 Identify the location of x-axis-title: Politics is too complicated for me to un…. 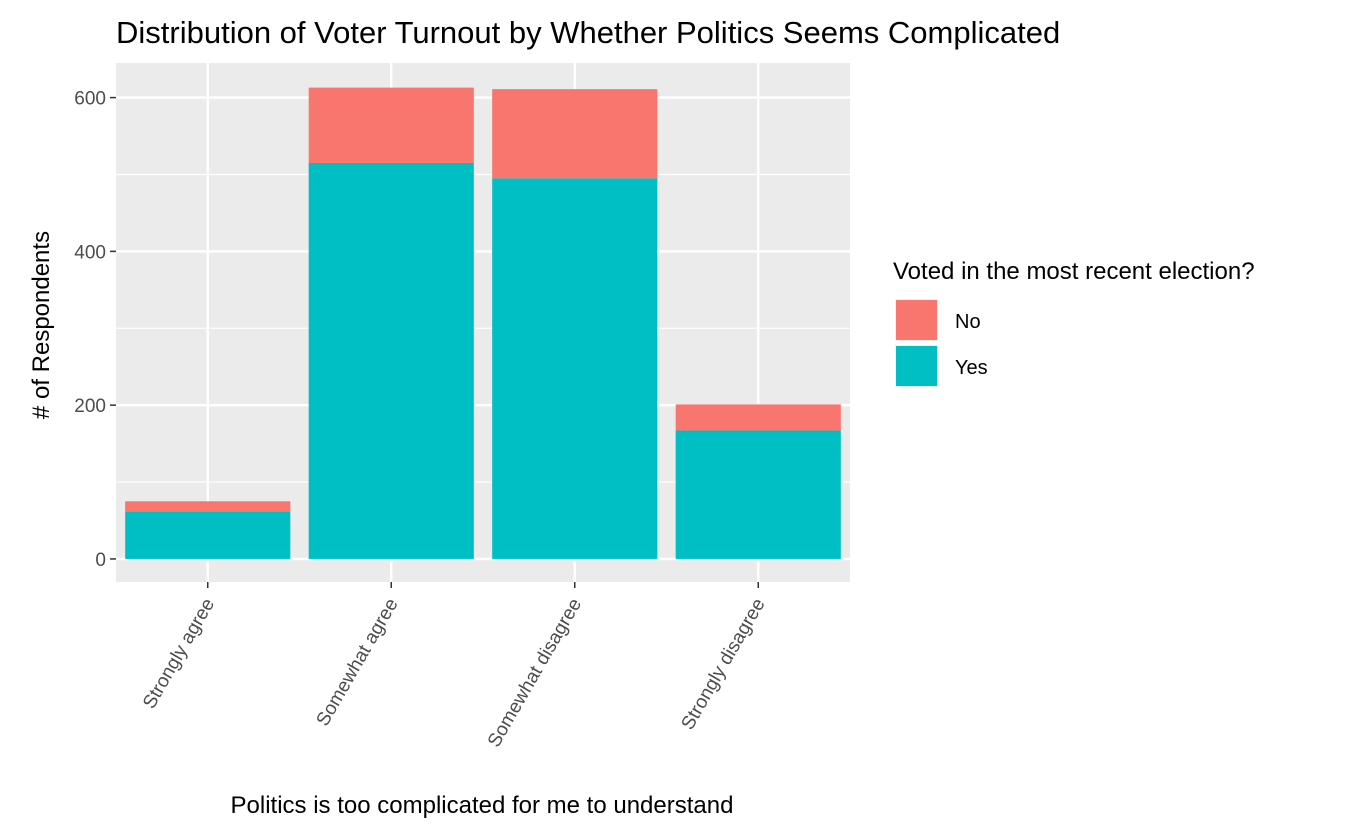
(482, 805).